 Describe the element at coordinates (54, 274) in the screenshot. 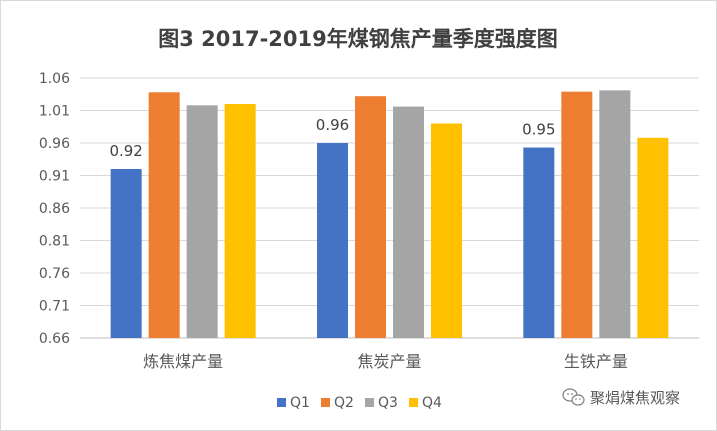

I see `y-tick-label: 0.76` at that location.